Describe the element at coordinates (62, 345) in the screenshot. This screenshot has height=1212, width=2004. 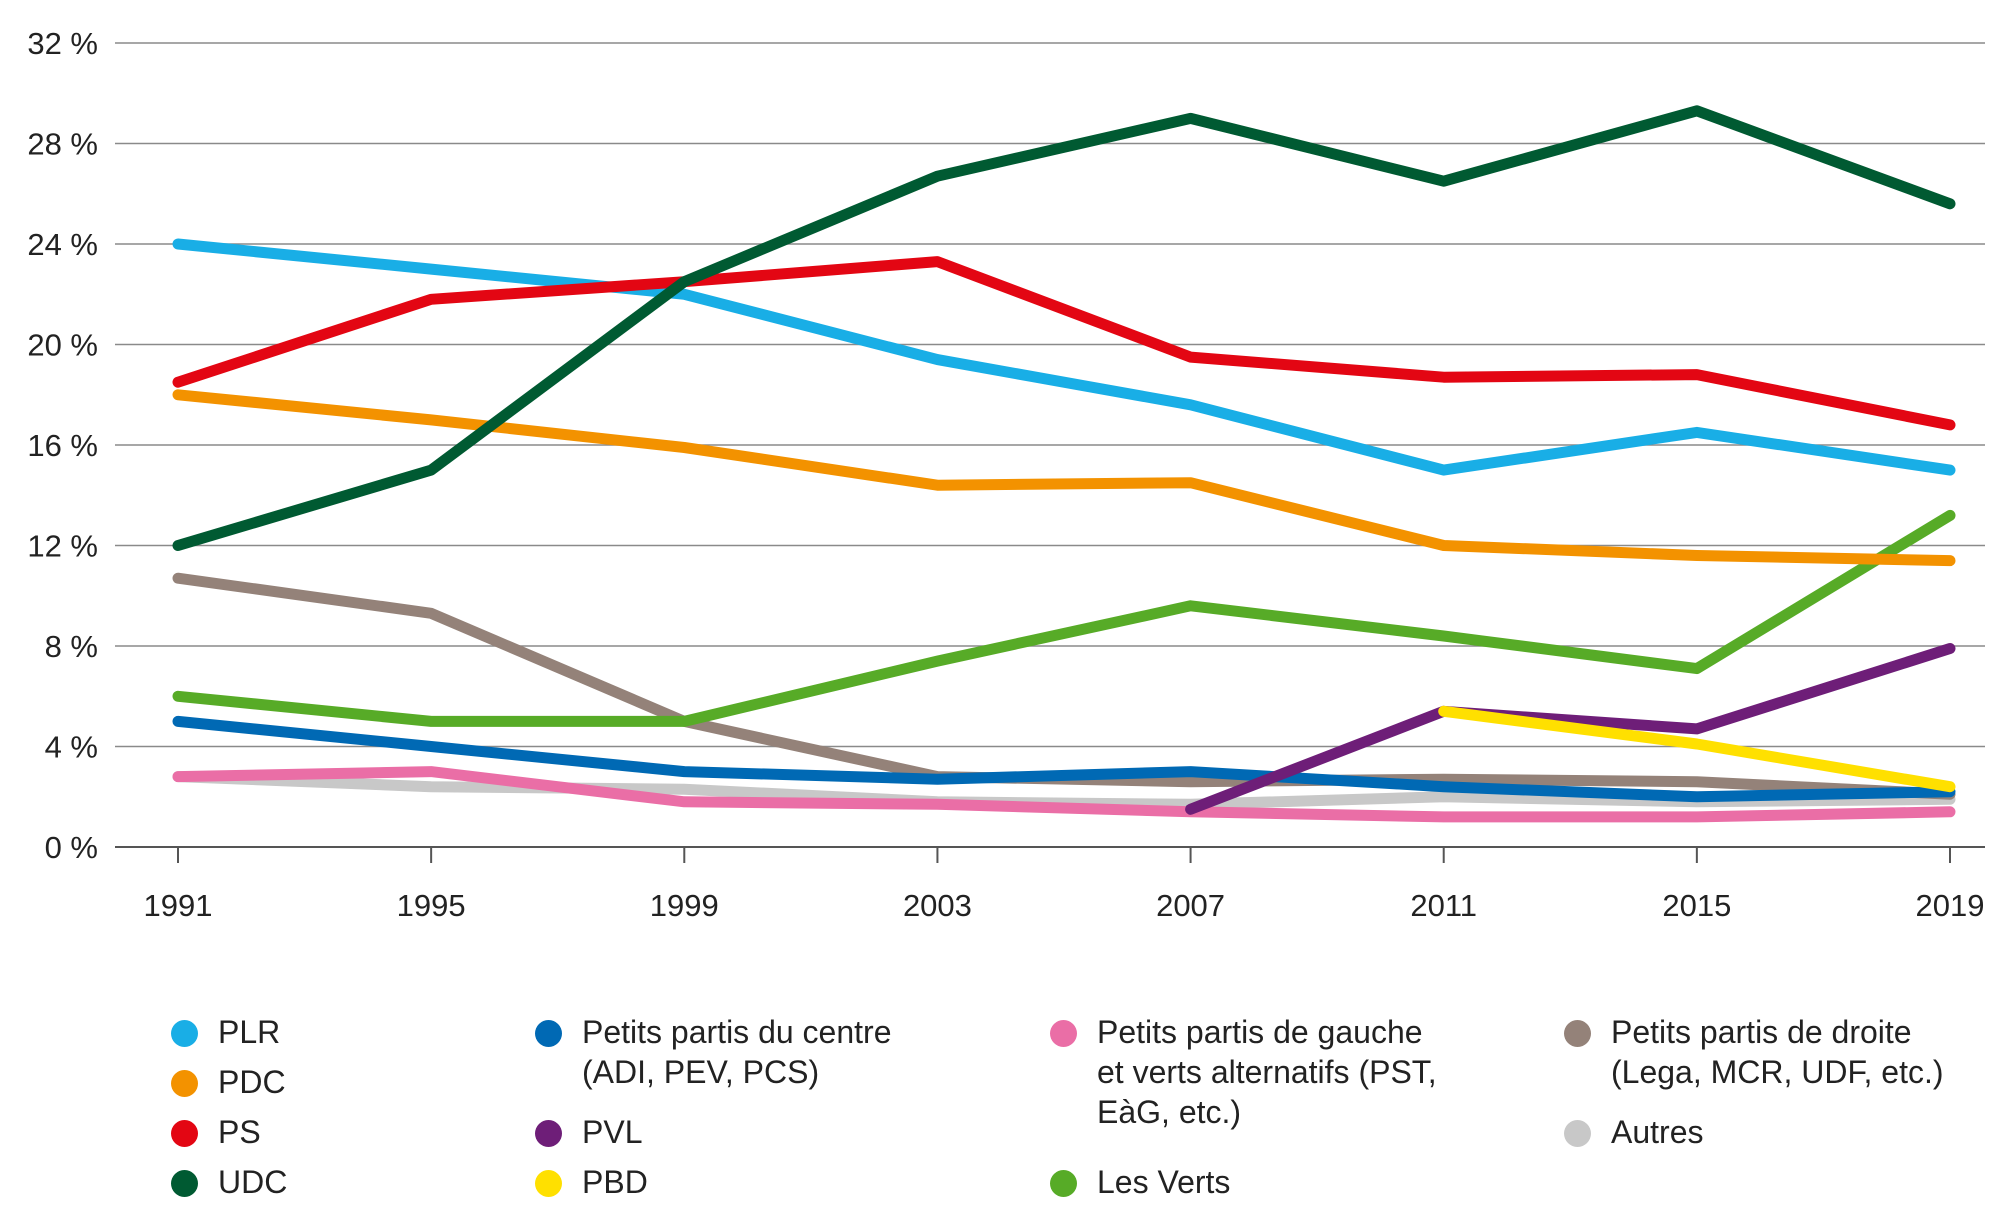
I see `y-tick-label: 20 %` at that location.